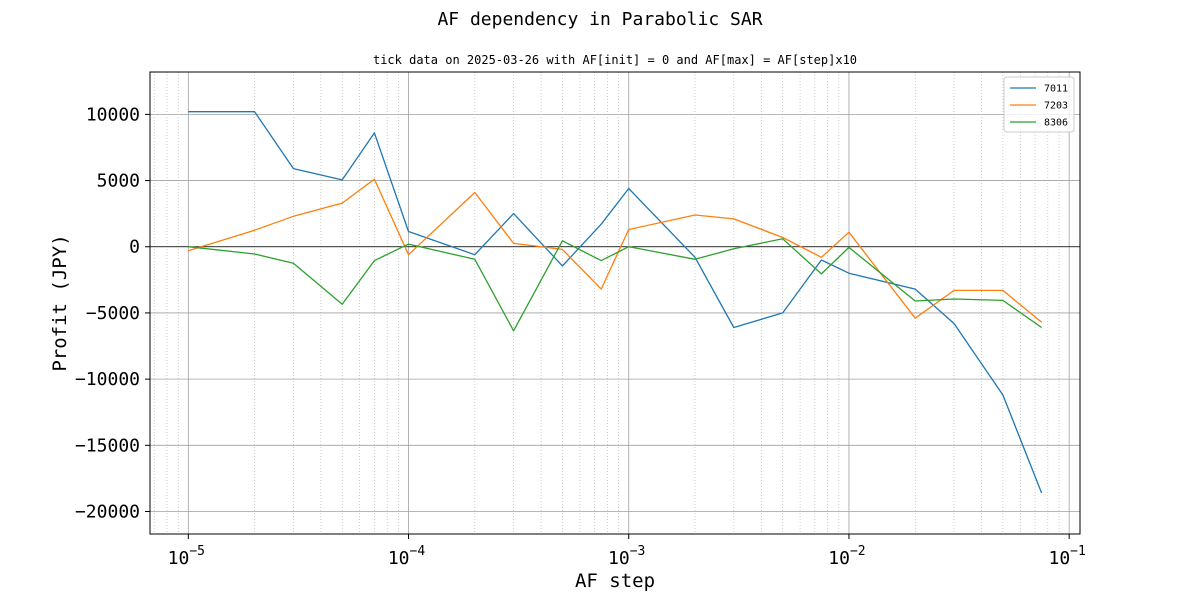 Image resolution: width=1200 pixels, height=600 pixels. Describe the element at coordinates (60, 302) in the screenshot. I see `y-axis-label: Profit (JPY)` at that location.